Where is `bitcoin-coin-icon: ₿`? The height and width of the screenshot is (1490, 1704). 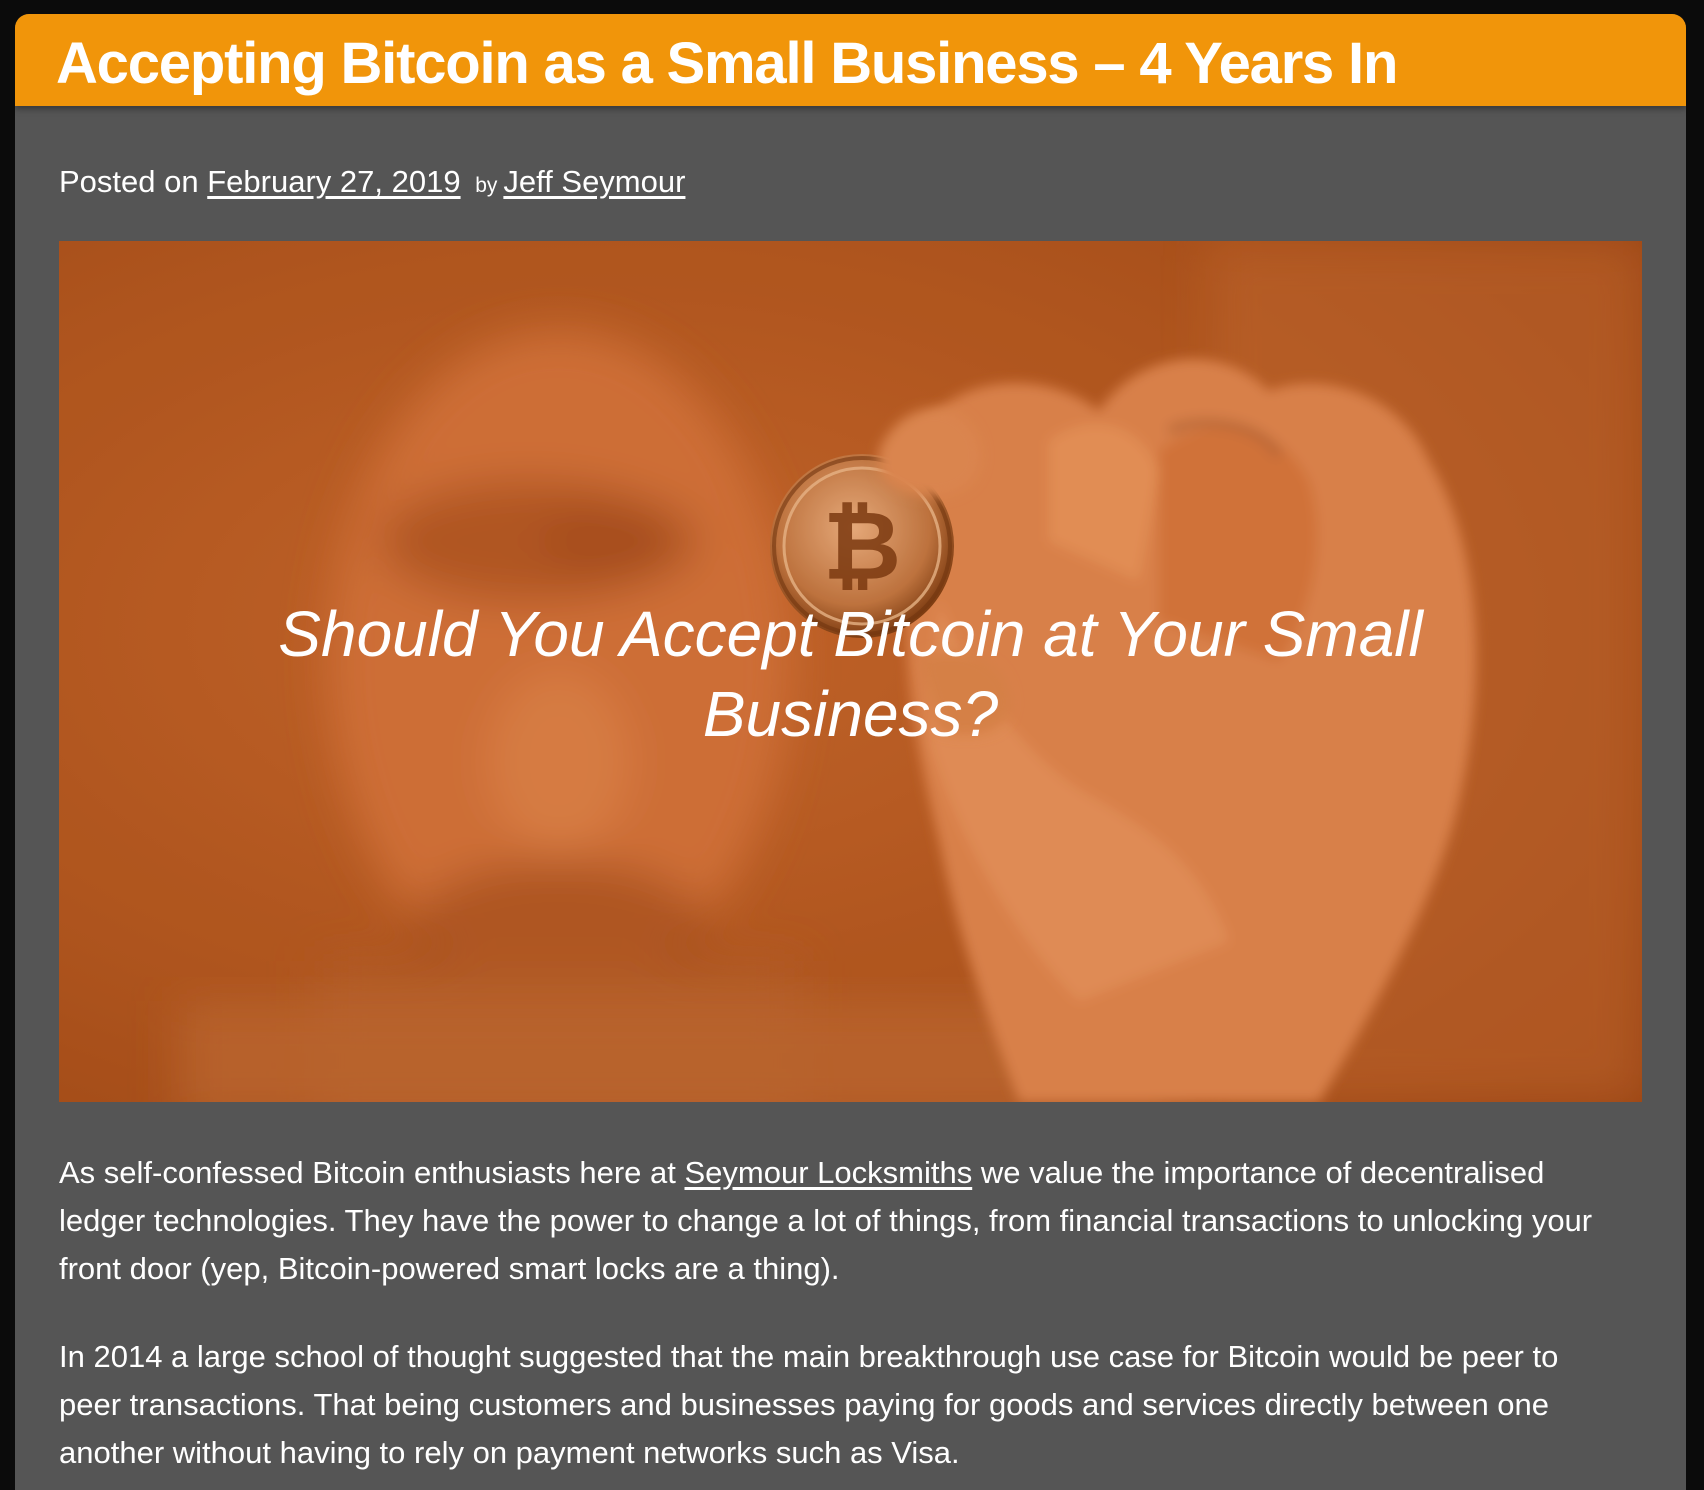 bitcoin-coin-icon: ₿ is located at coordinates (862, 546).